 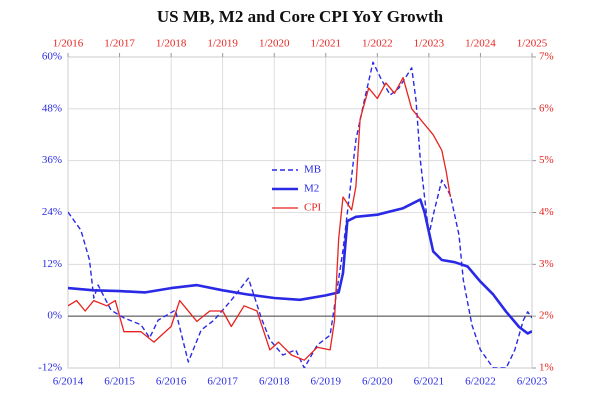 What do you see at coordinates (171, 382) in the screenshot?
I see `x-tick-label: 6/2016` at bounding box center [171, 382].